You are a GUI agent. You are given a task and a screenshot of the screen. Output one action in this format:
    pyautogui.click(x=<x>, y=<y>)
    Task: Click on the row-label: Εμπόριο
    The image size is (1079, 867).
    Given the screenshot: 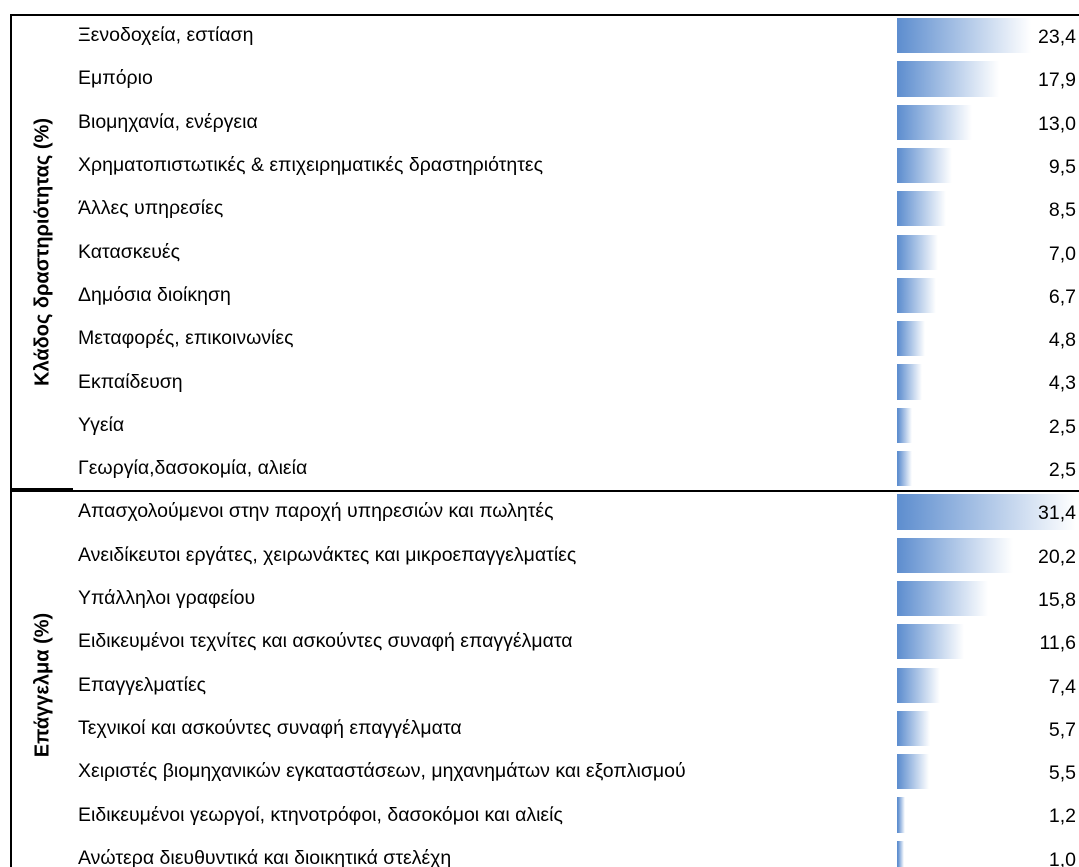 What is the action you would take?
    pyautogui.click(x=115, y=78)
    